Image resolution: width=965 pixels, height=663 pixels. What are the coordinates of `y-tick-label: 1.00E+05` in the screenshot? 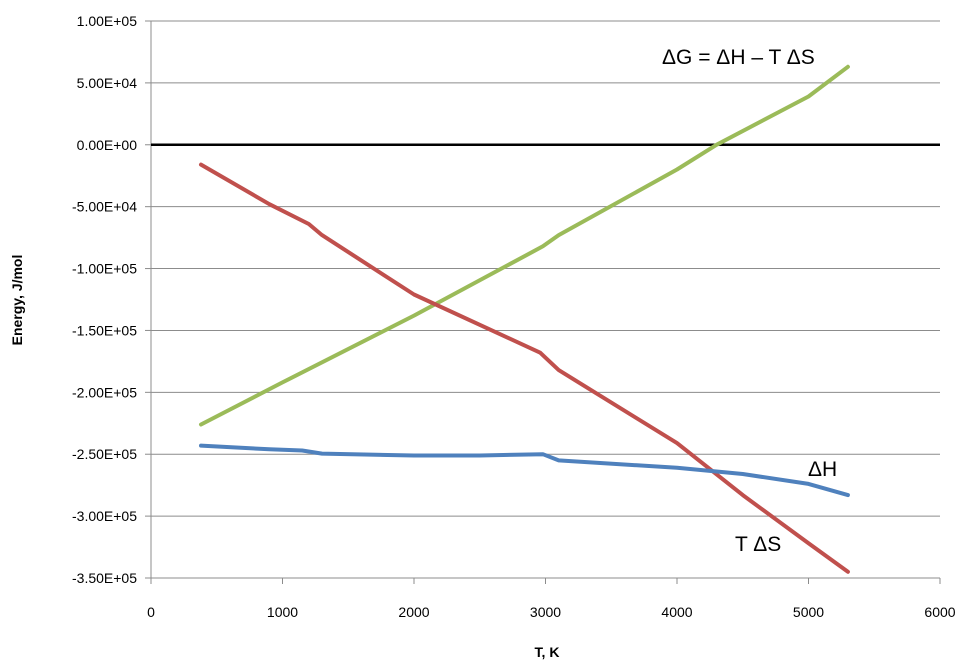 It's located at (107, 21).